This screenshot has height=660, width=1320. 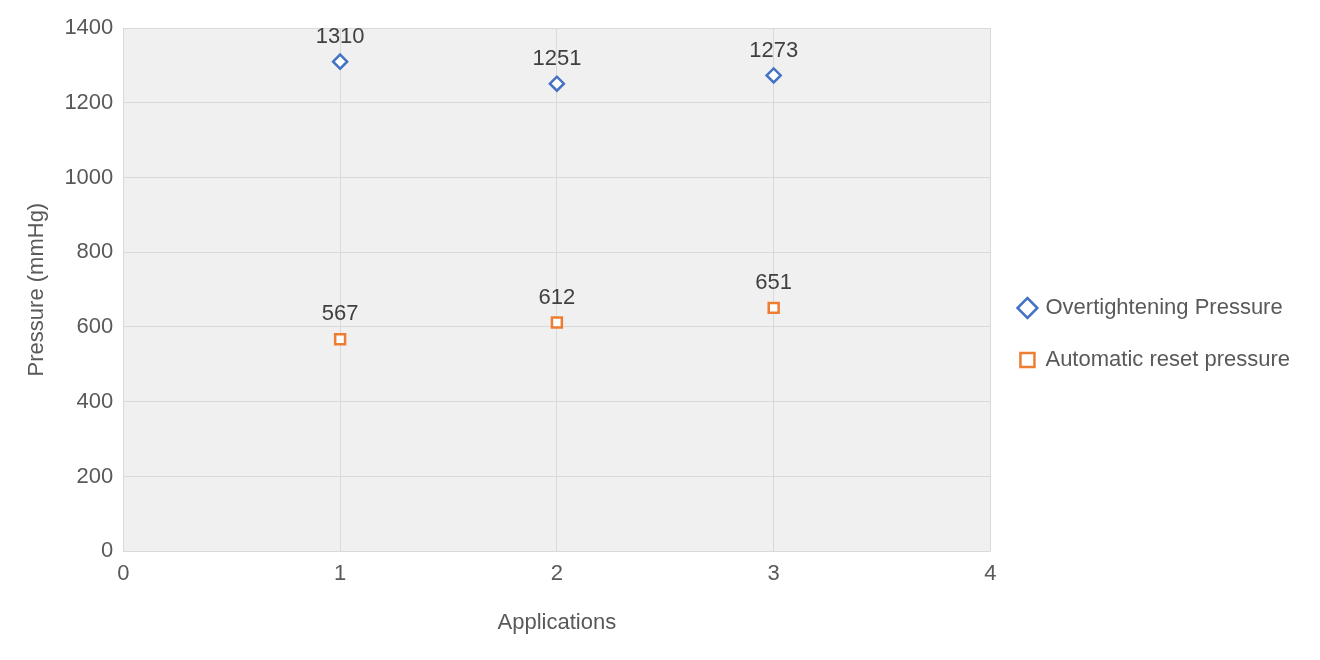 What do you see at coordinates (774, 49) in the screenshot?
I see `data-label: 1273` at bounding box center [774, 49].